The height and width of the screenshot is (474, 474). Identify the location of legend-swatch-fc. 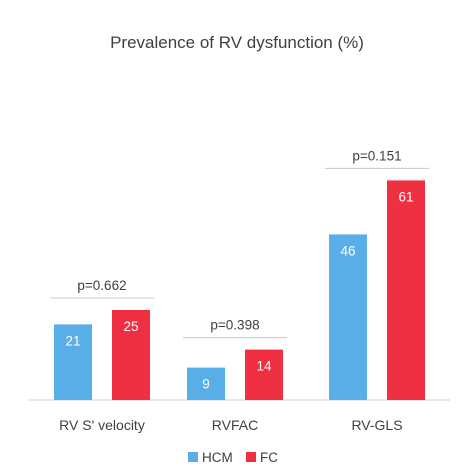
(251, 457).